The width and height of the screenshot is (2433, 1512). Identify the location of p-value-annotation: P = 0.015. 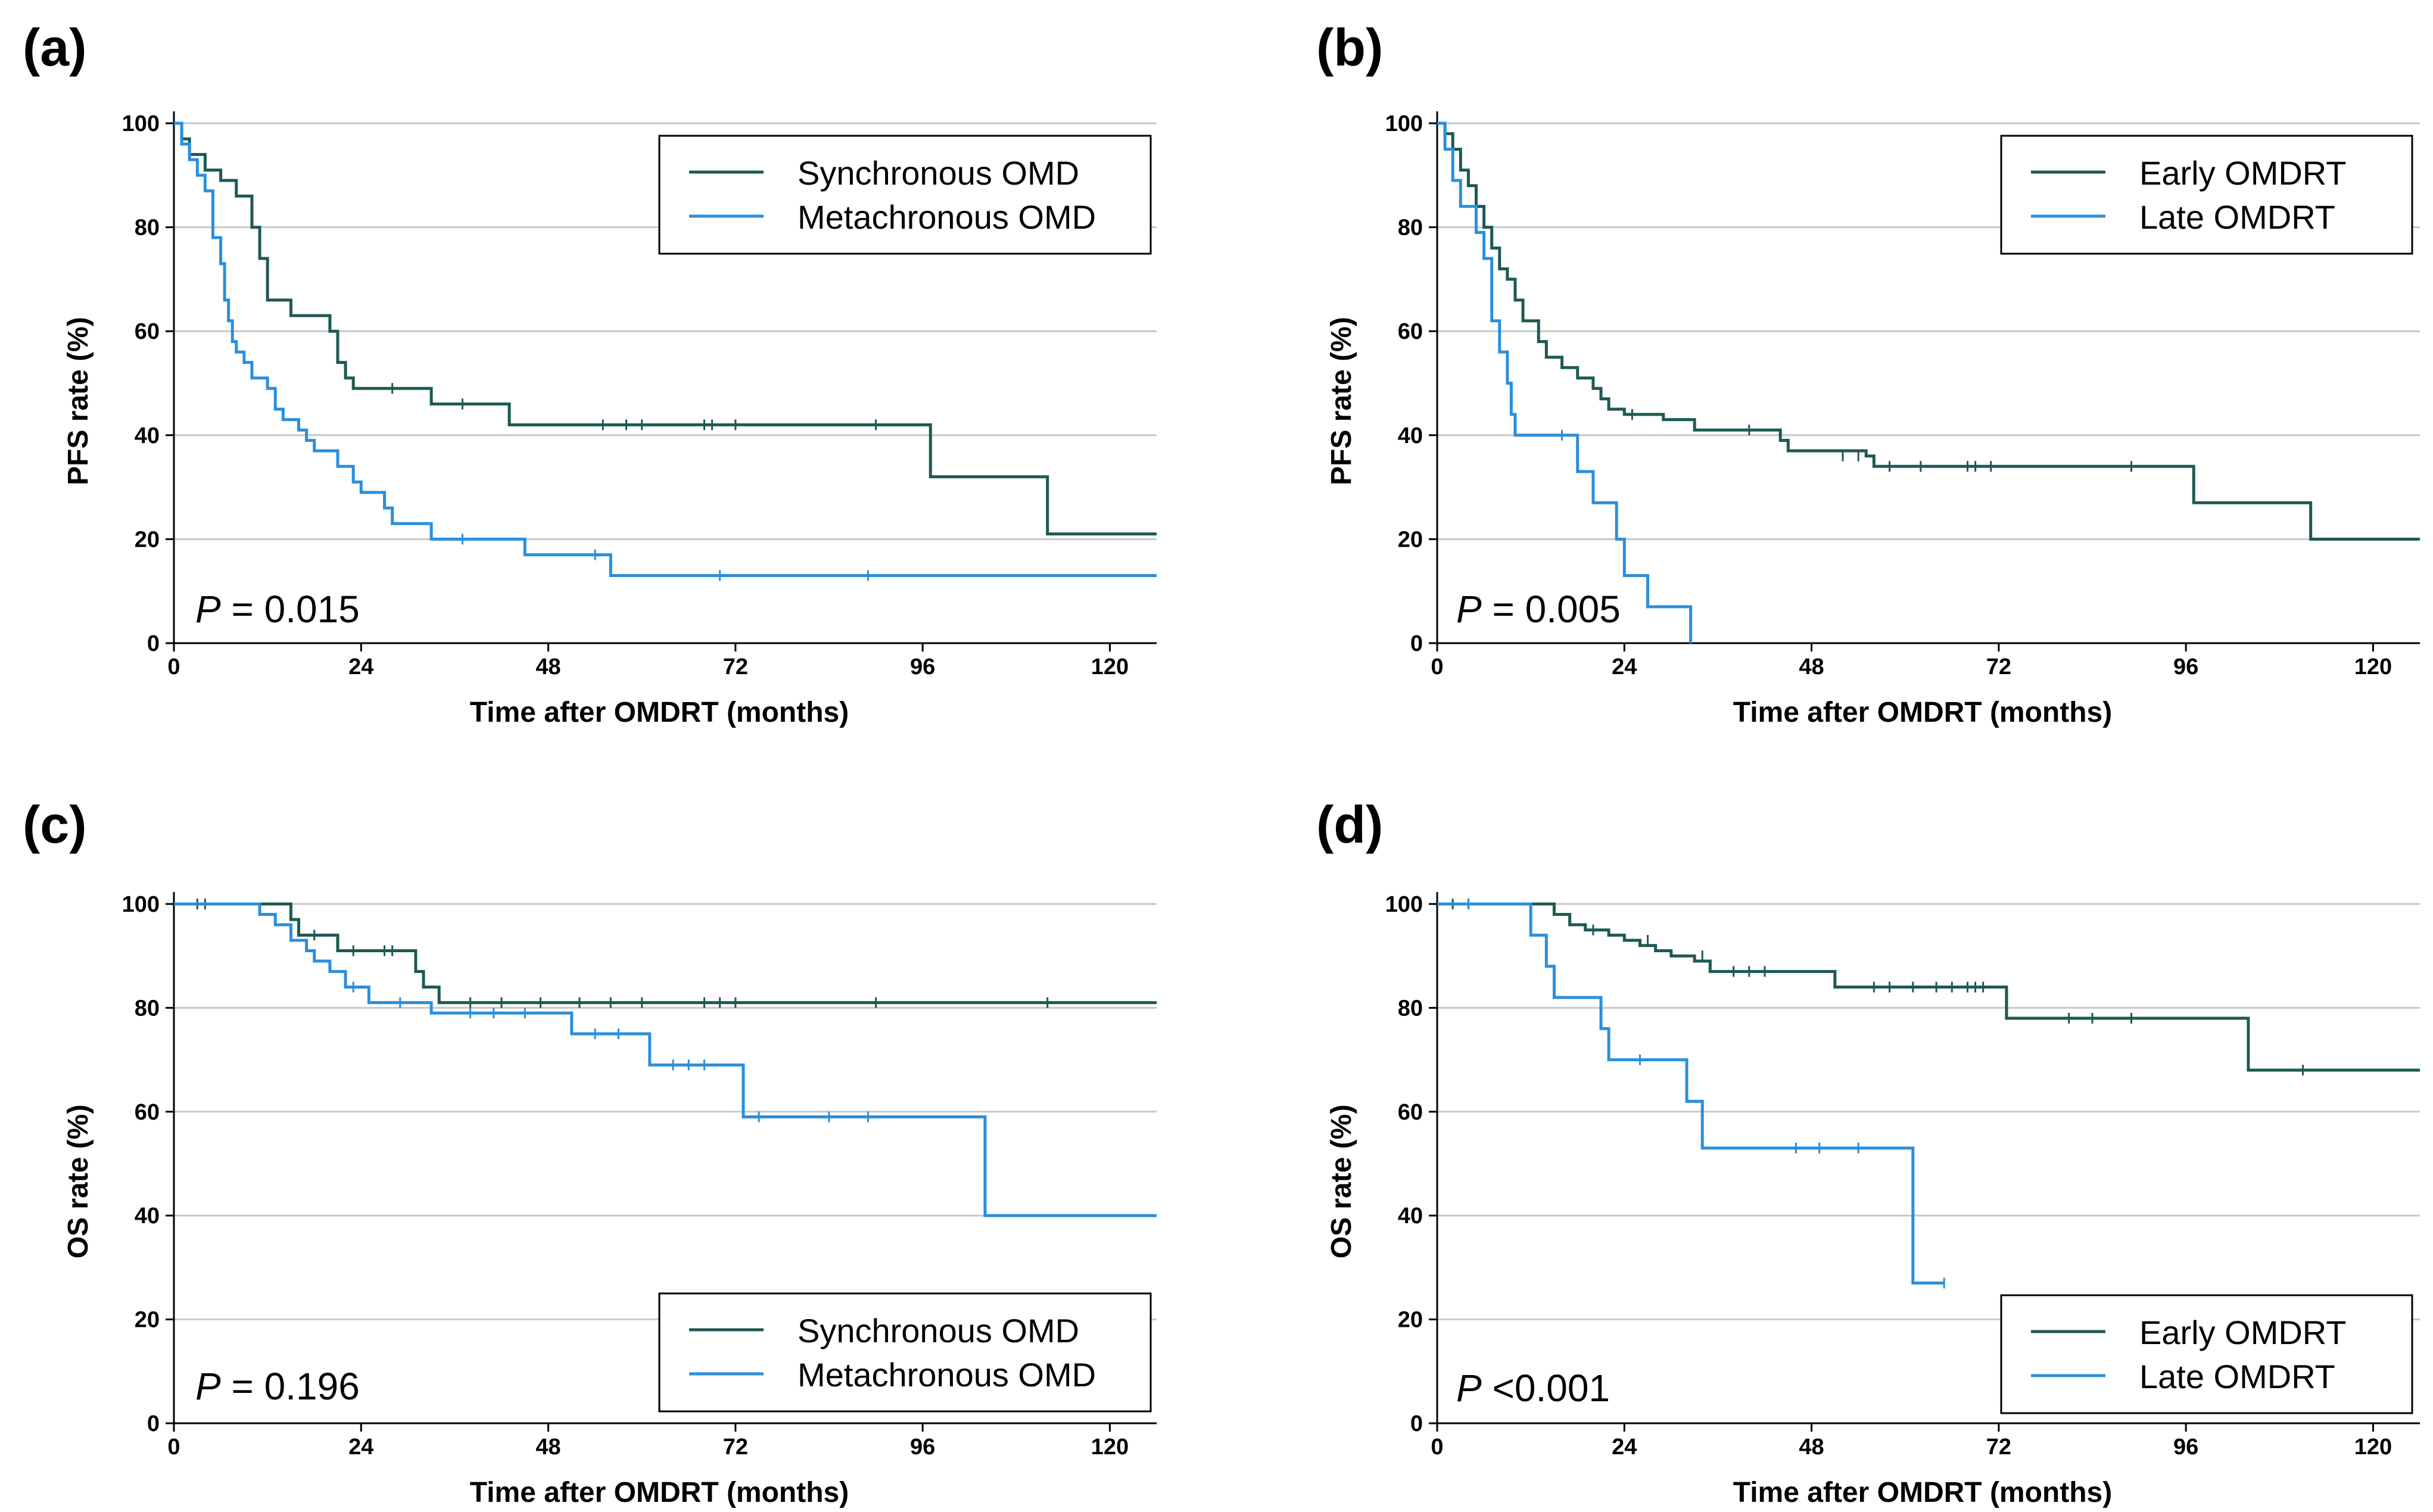
(277, 609).